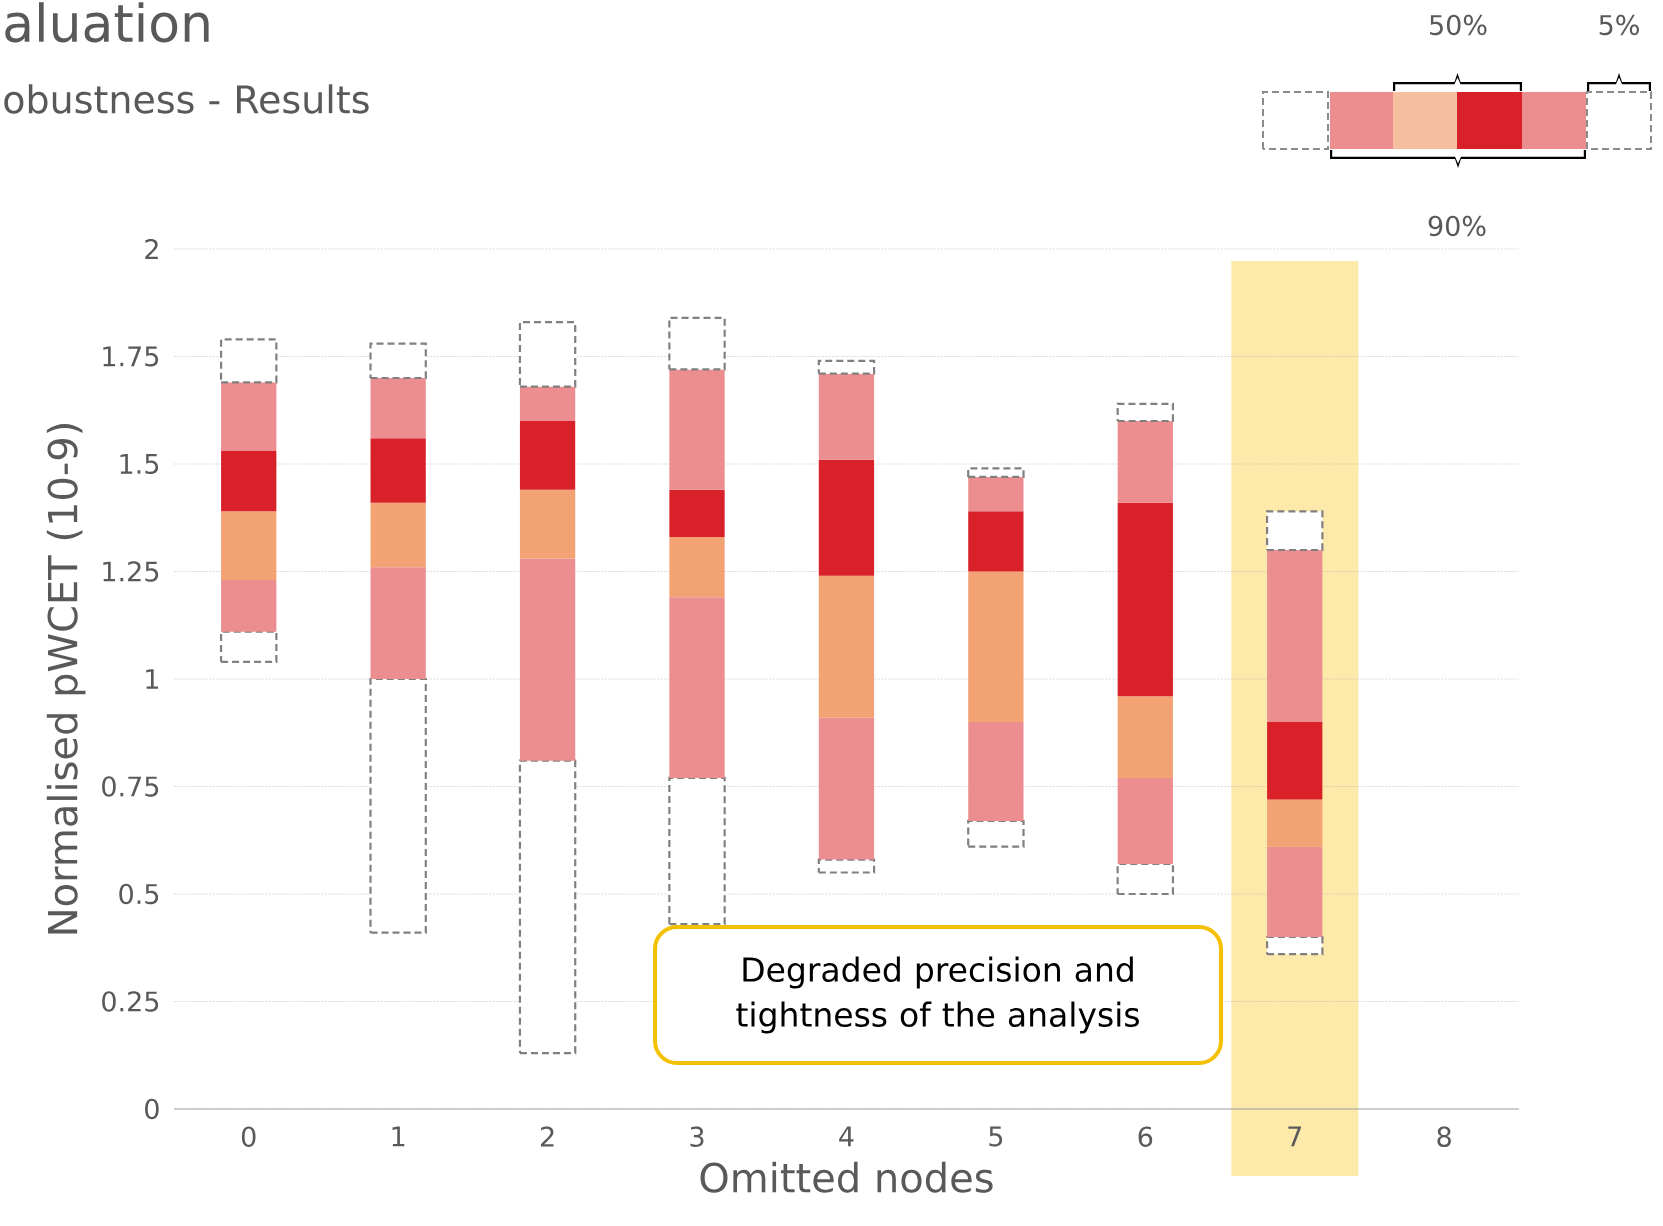 The image size is (1663, 1226). What do you see at coordinates (1444, 1136) in the screenshot?
I see `x-tick-label: 8` at bounding box center [1444, 1136].